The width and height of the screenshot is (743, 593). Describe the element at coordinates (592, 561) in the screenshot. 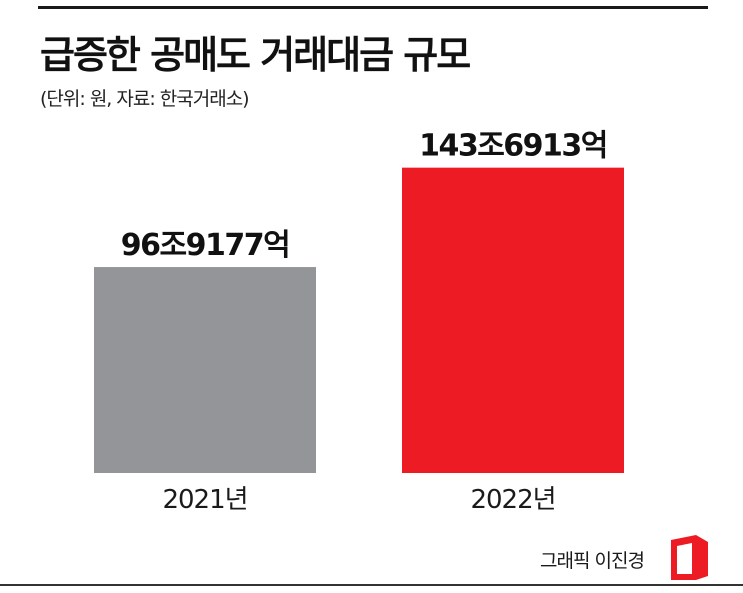

I see `graphic-credit: 그래픽 이진경` at that location.